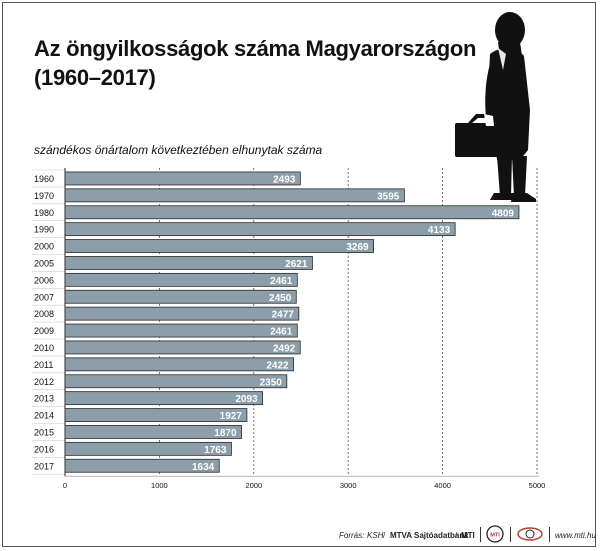 The image size is (600, 551). What do you see at coordinates (44, 466) in the screenshot?
I see `category-label: 2017` at bounding box center [44, 466].